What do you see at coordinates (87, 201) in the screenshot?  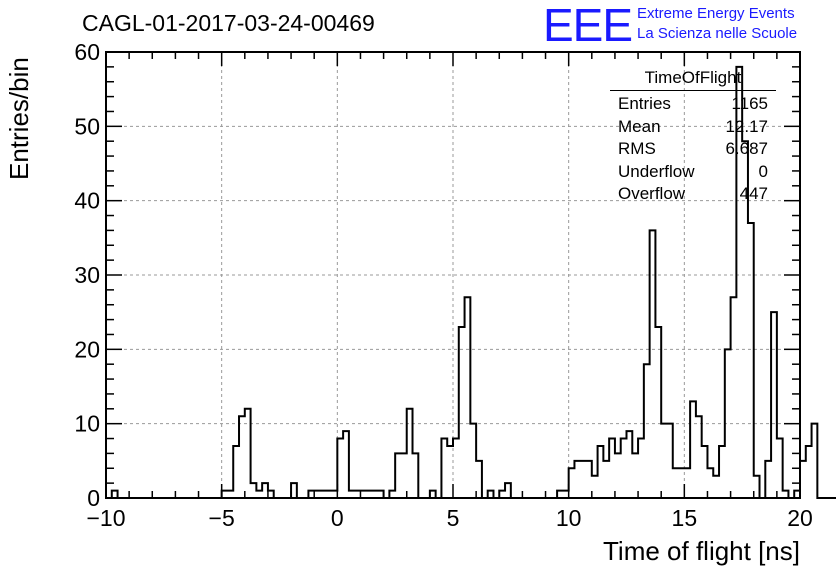 I see `y-tick-label: 40` at bounding box center [87, 201].